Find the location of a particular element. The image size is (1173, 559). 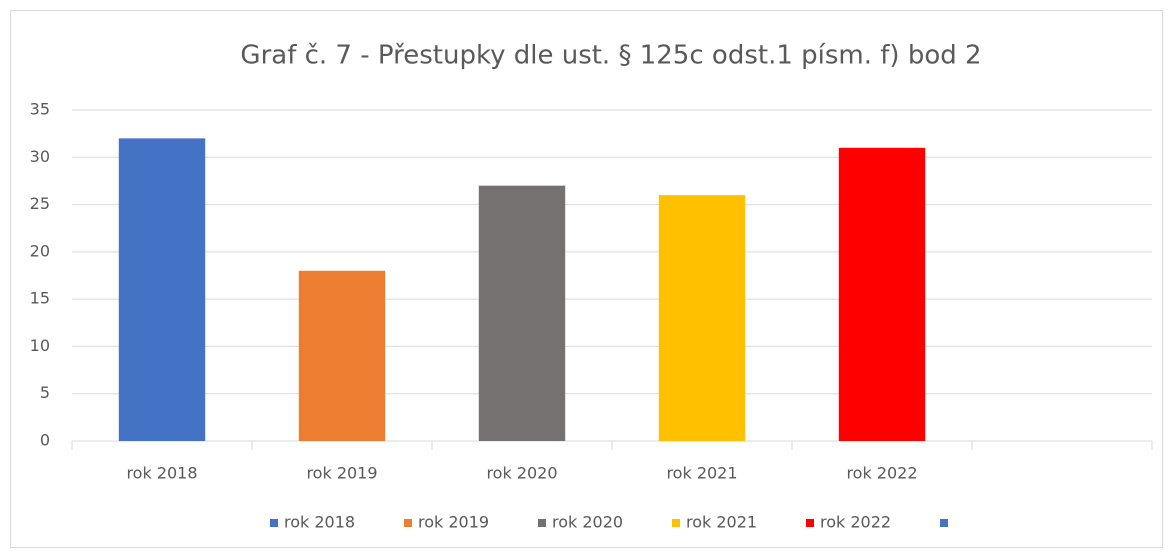

x-tick-label: rok 2022 is located at coordinates (881, 473).